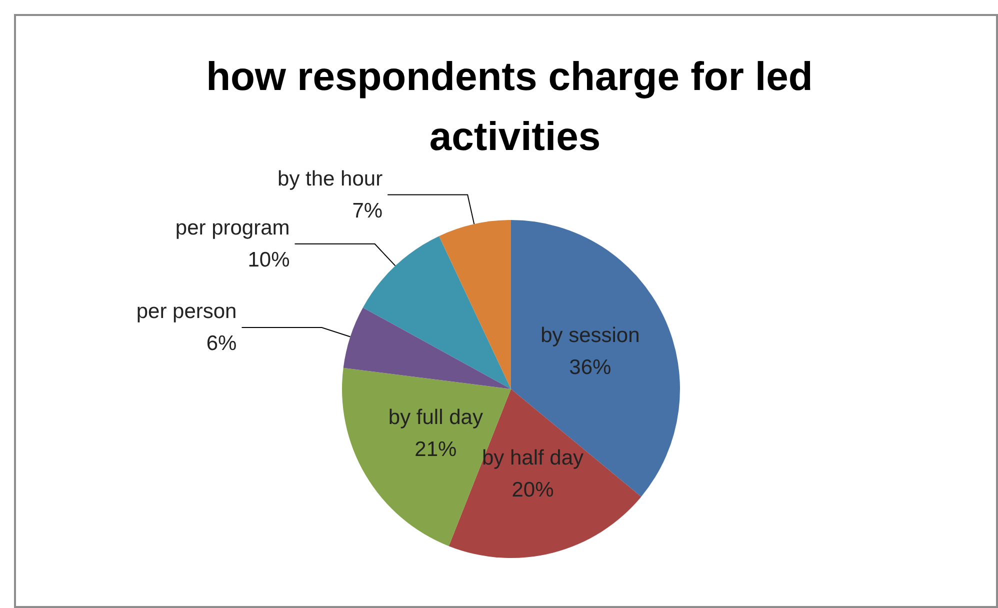 This screenshot has height=608, width=998. I want to click on slice-label: per person, so click(186, 312).